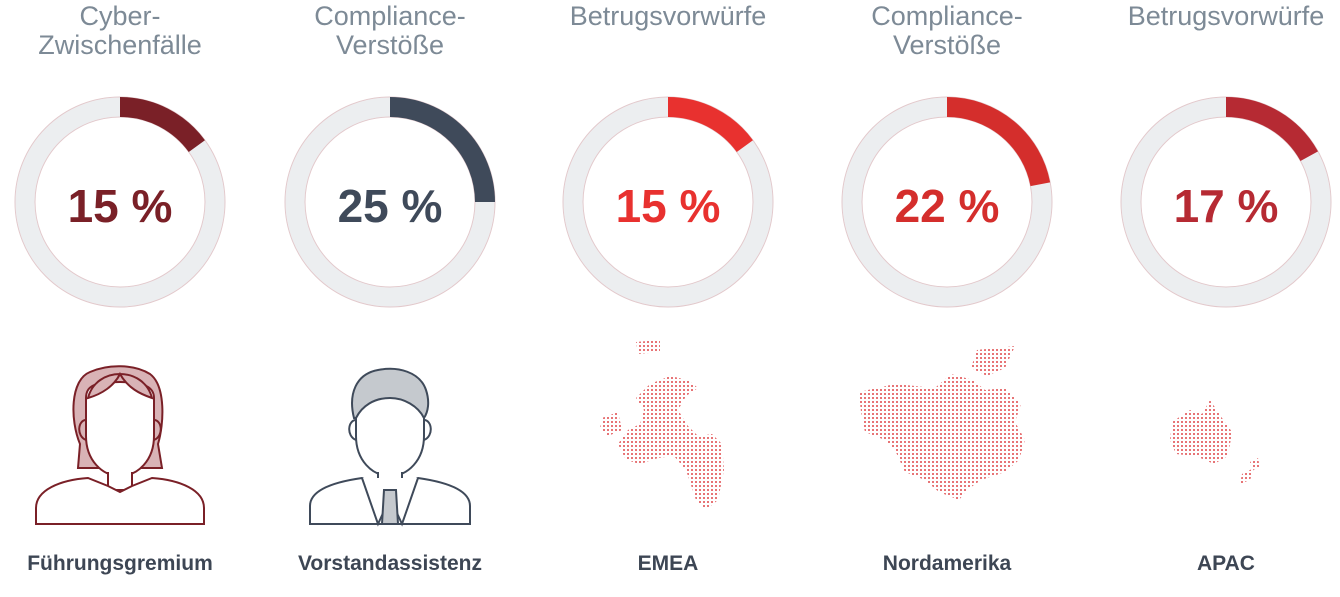 The height and width of the screenshot is (597, 1340). What do you see at coordinates (390, 447) in the screenshot?
I see `male-assistant-icon` at bounding box center [390, 447].